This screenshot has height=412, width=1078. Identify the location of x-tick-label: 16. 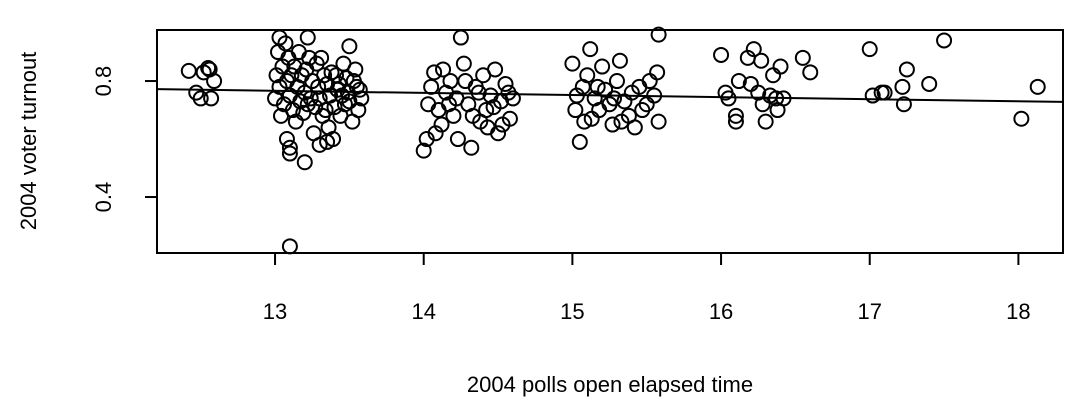
(721, 311).